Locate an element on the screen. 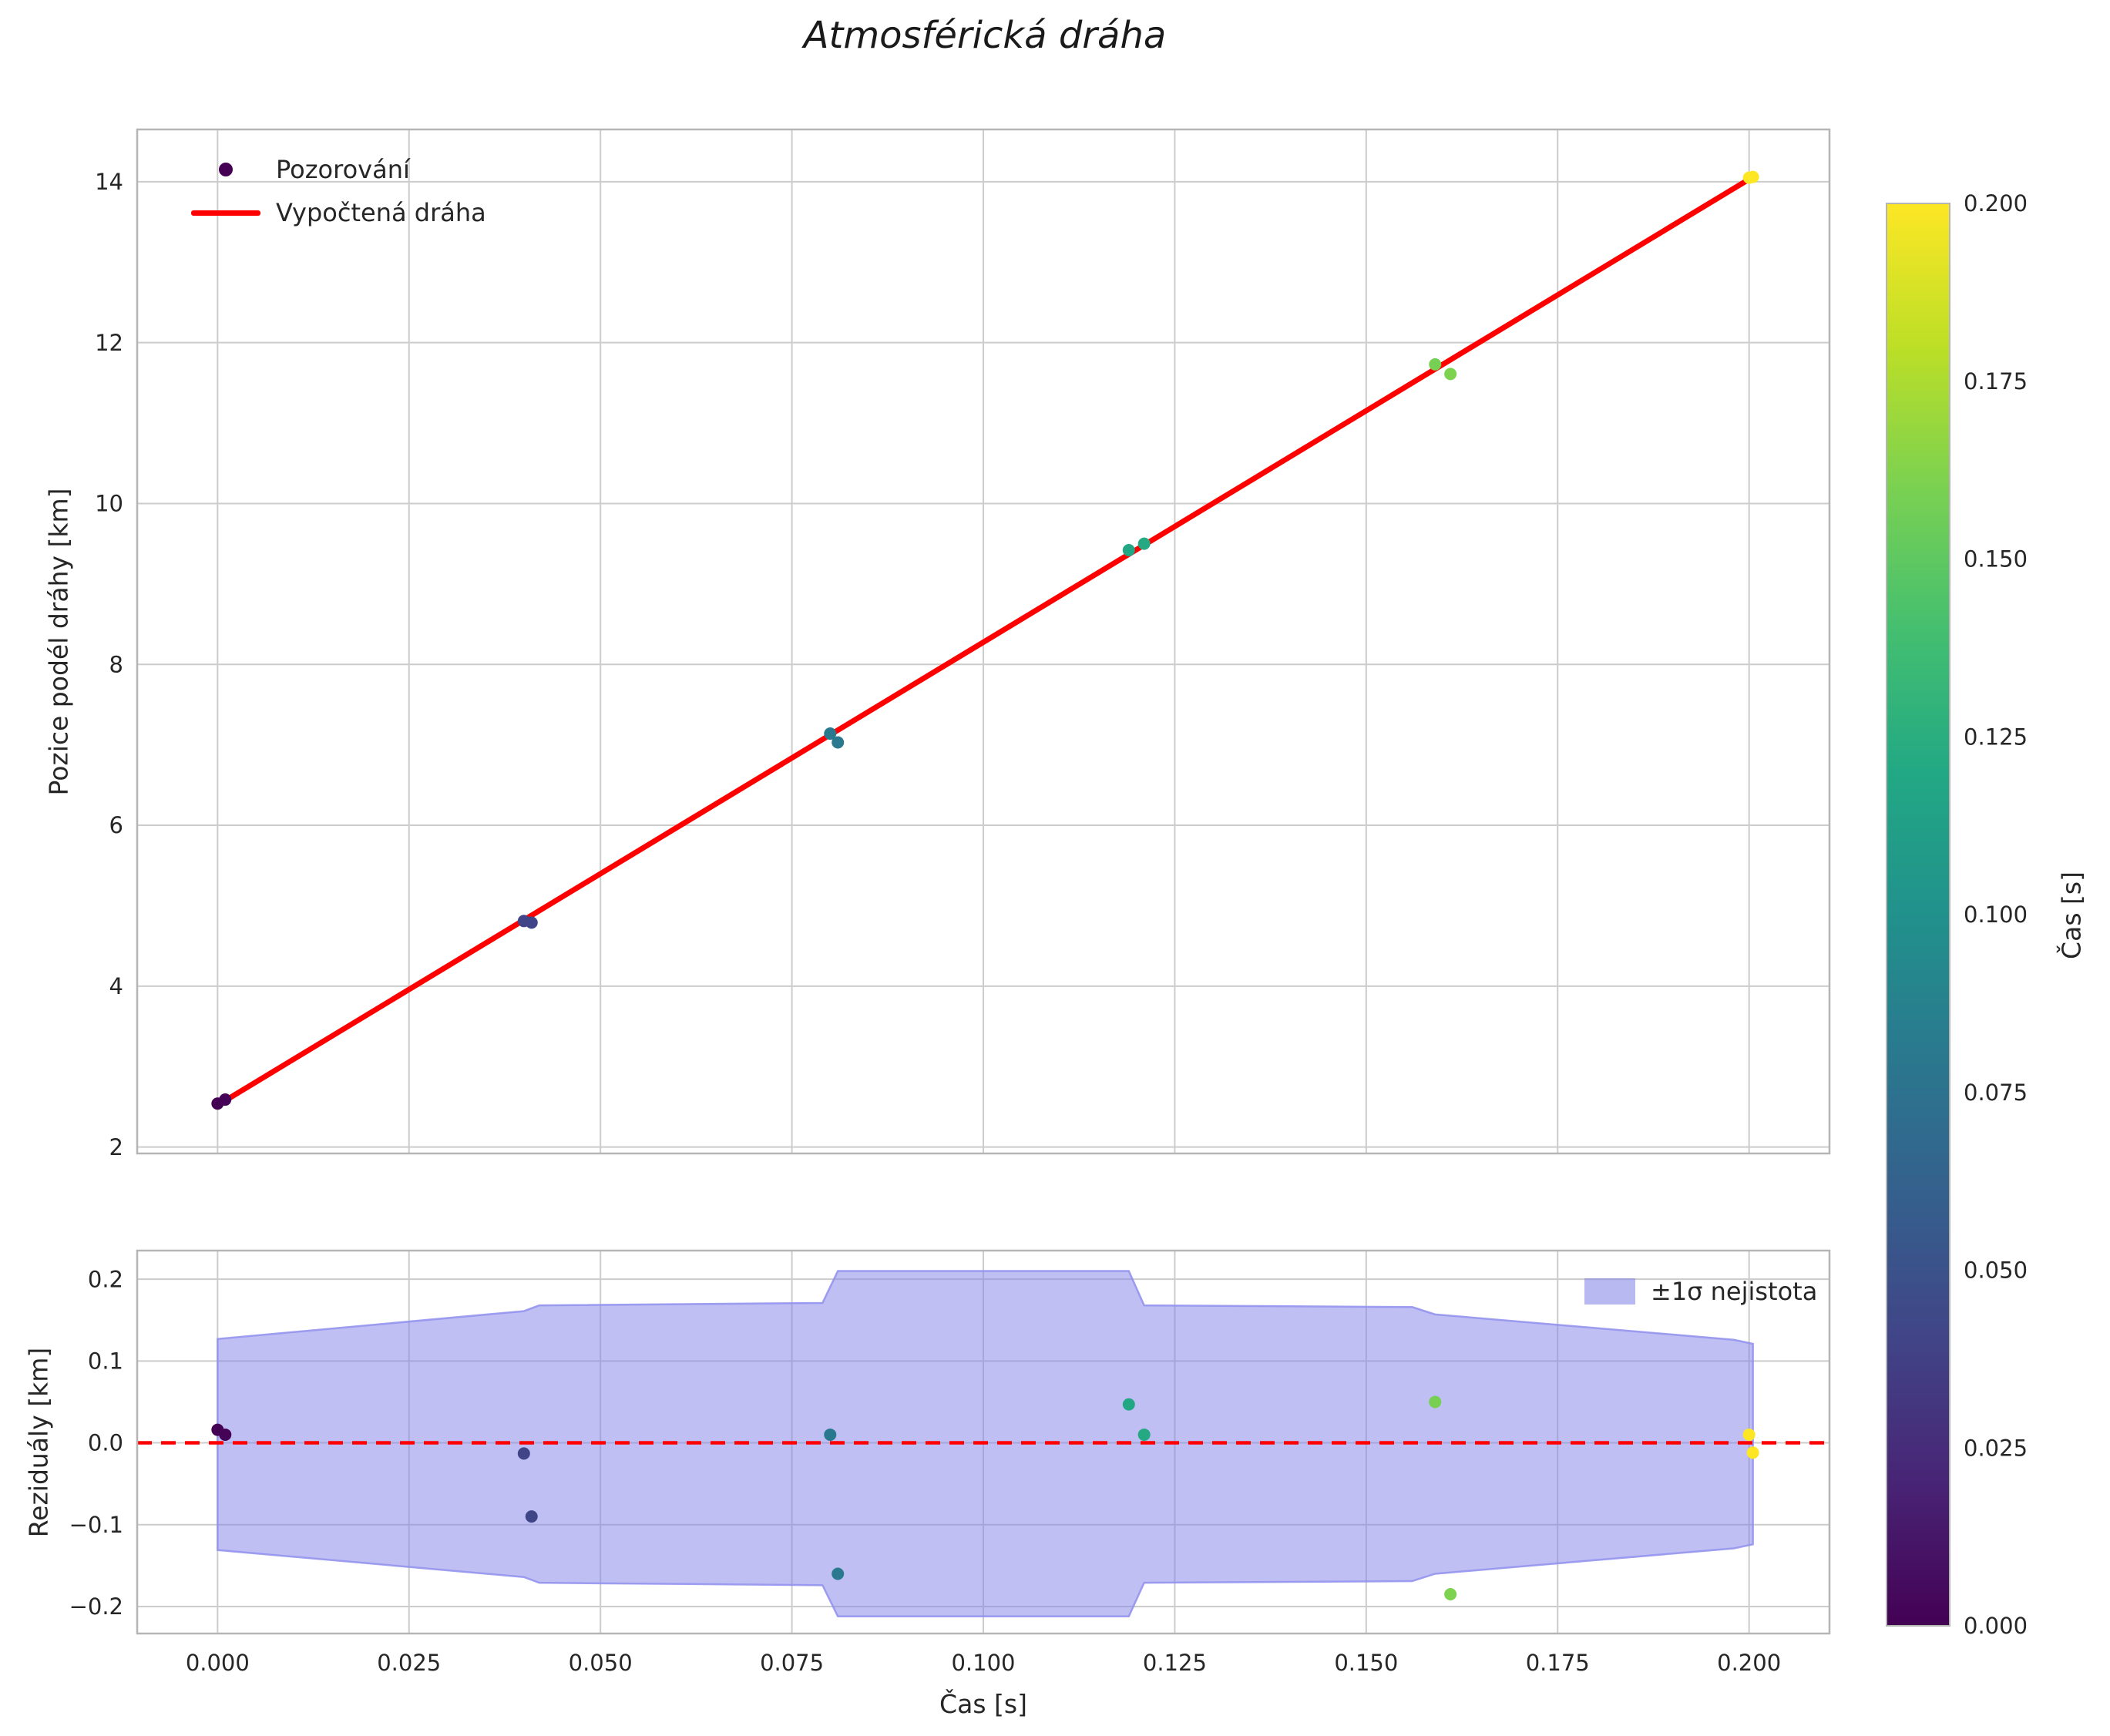  uncertainty-band-icon is located at coordinates (1609, 1292).